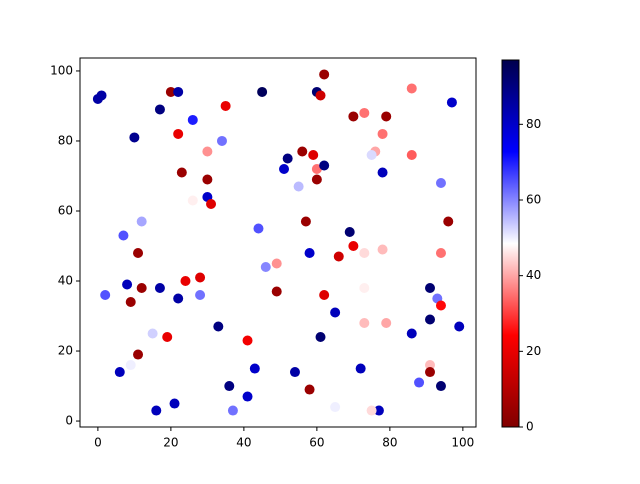 The image size is (640, 484). Describe the element at coordinates (533, 124) in the screenshot. I see `colorbar-tick-label: 80` at that location.